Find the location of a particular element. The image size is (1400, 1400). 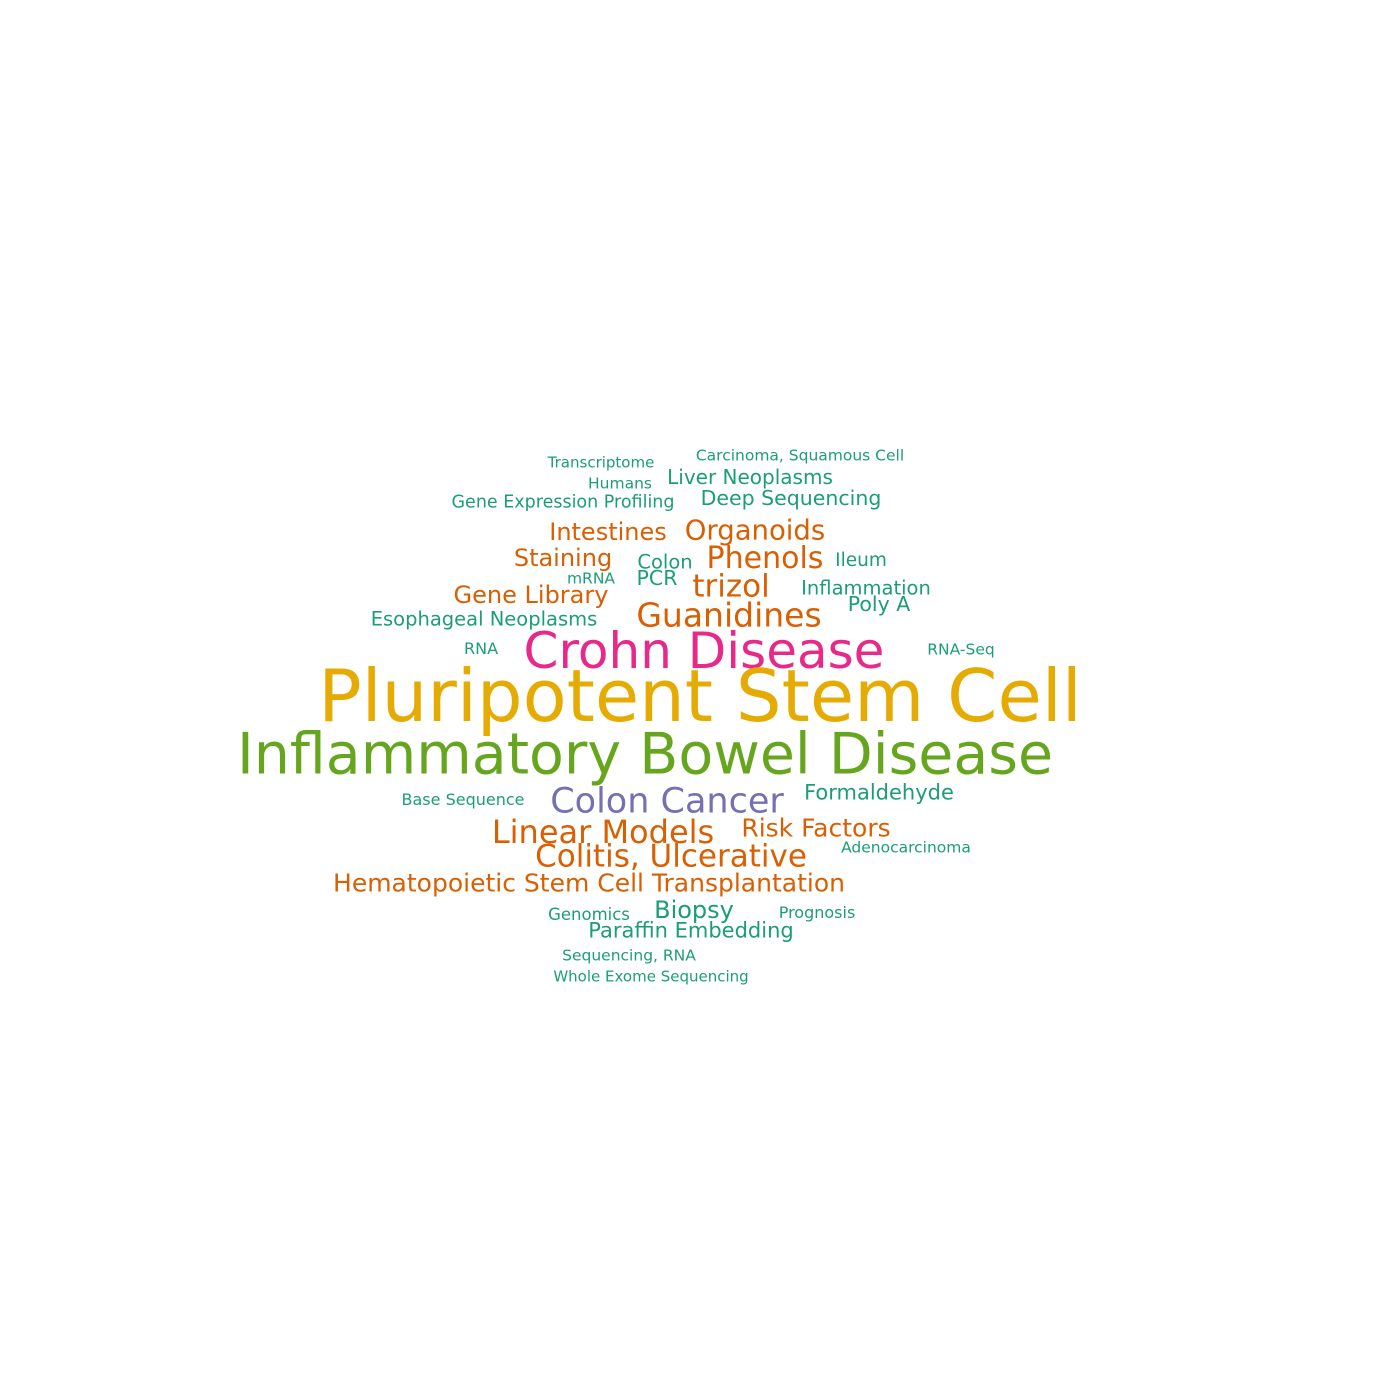

word-inflammation: Inflammation is located at coordinates (866, 588).